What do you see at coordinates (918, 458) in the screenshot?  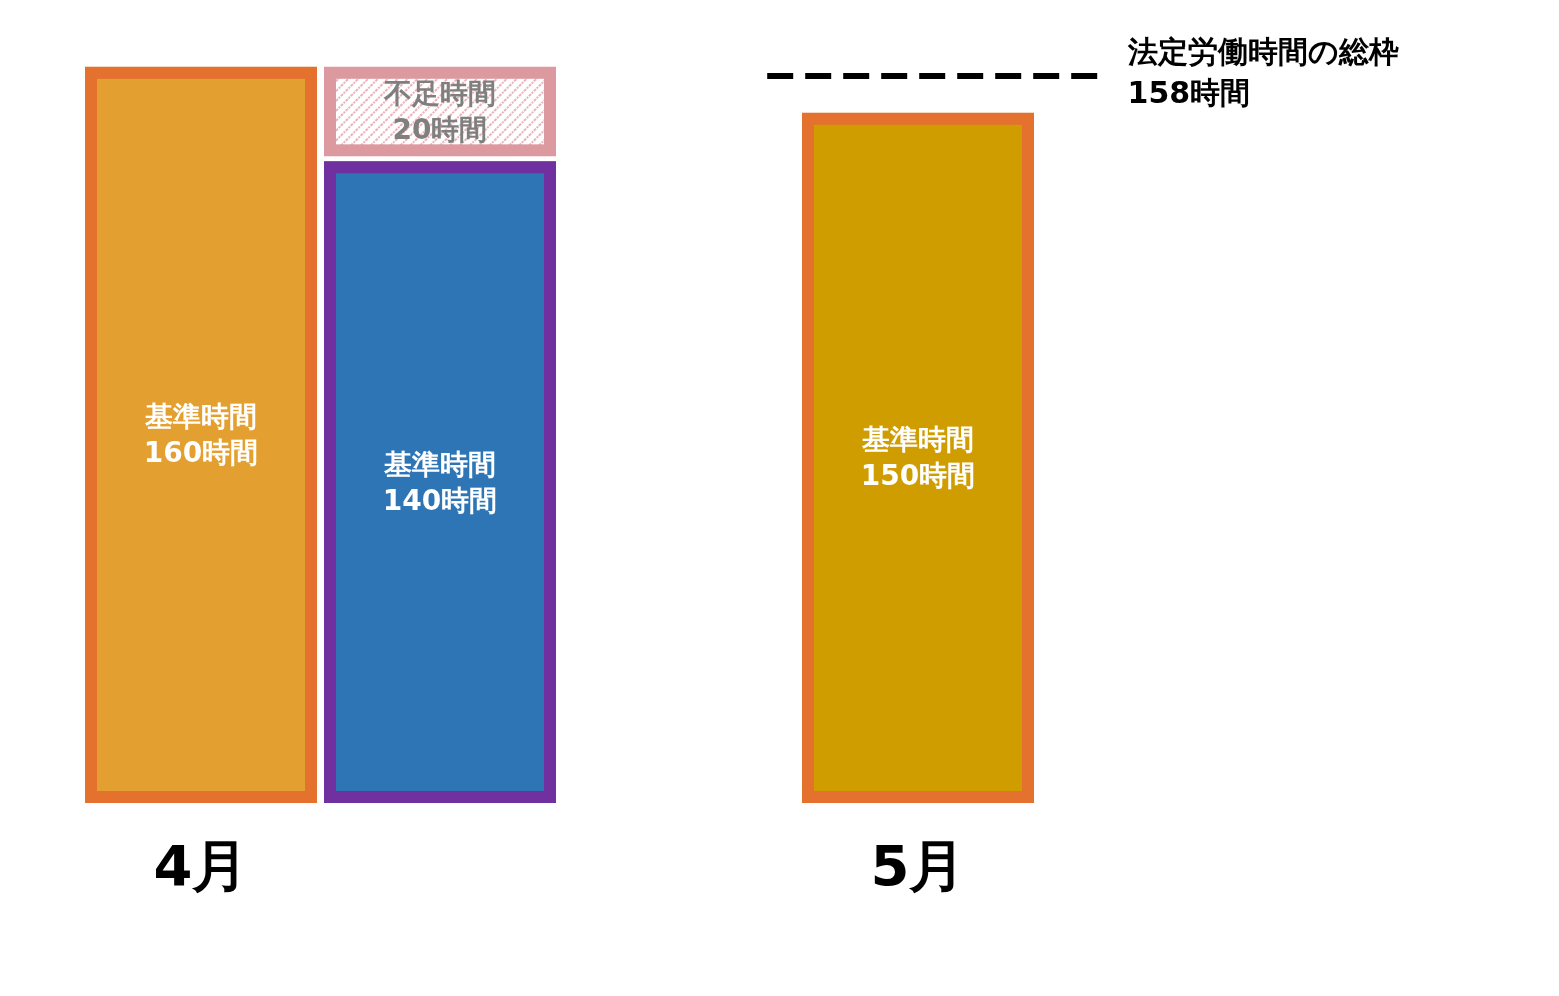 I see `data-label: 基準時間 150時間` at bounding box center [918, 458].